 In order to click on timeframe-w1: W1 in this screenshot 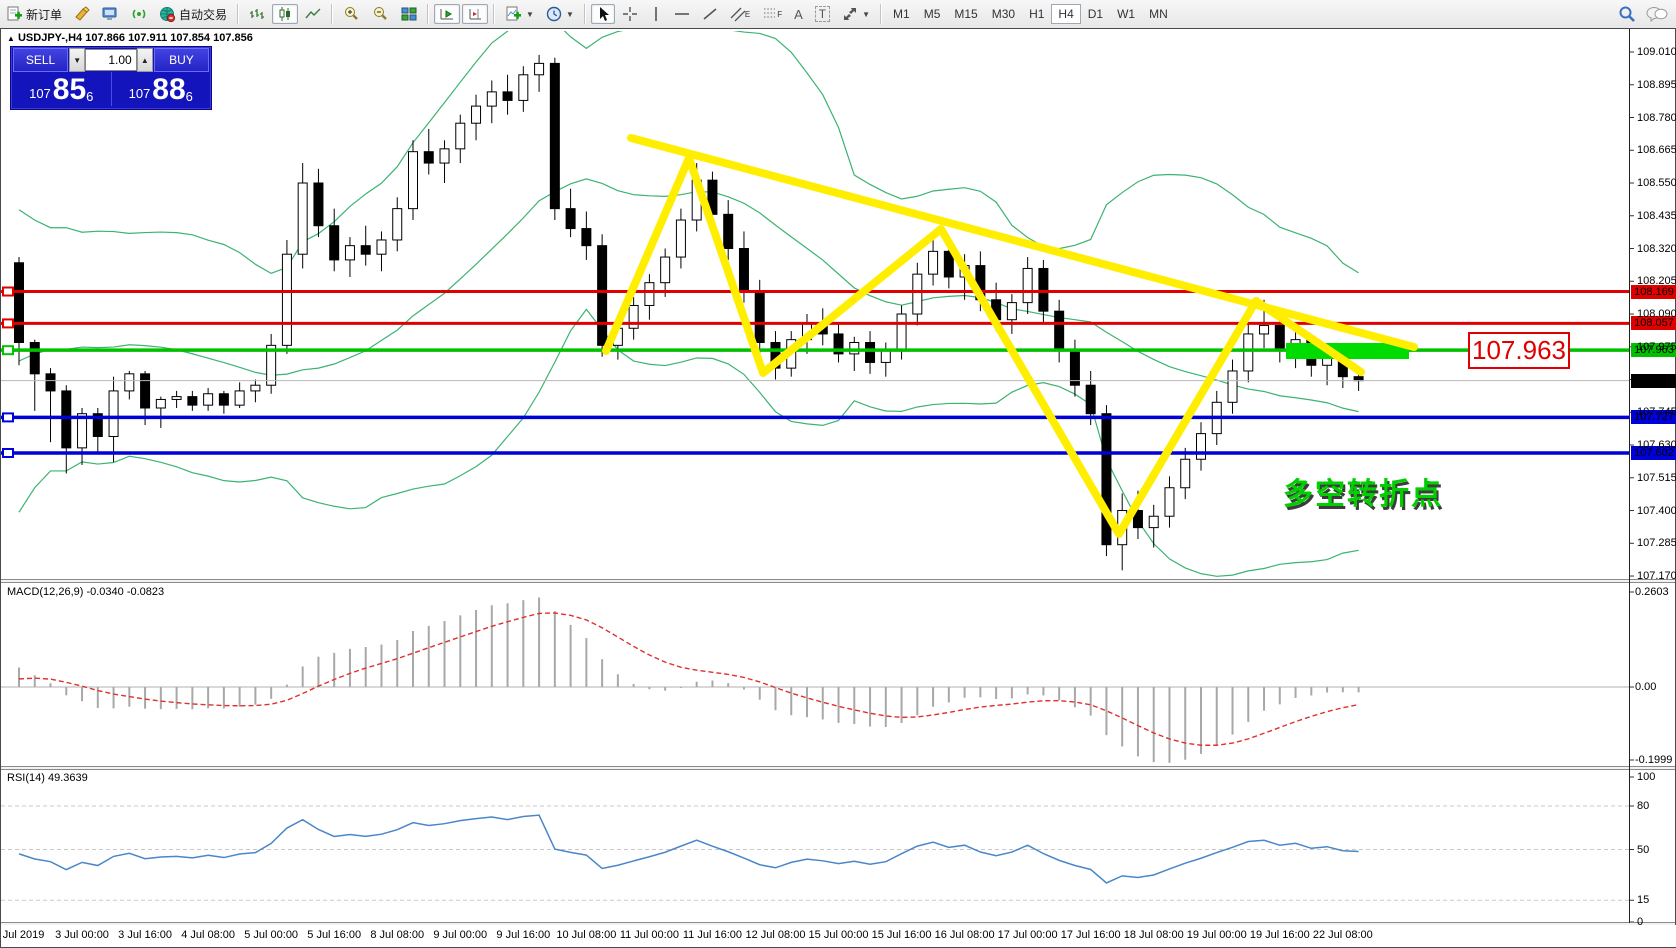, I will do `click(1126, 14)`.